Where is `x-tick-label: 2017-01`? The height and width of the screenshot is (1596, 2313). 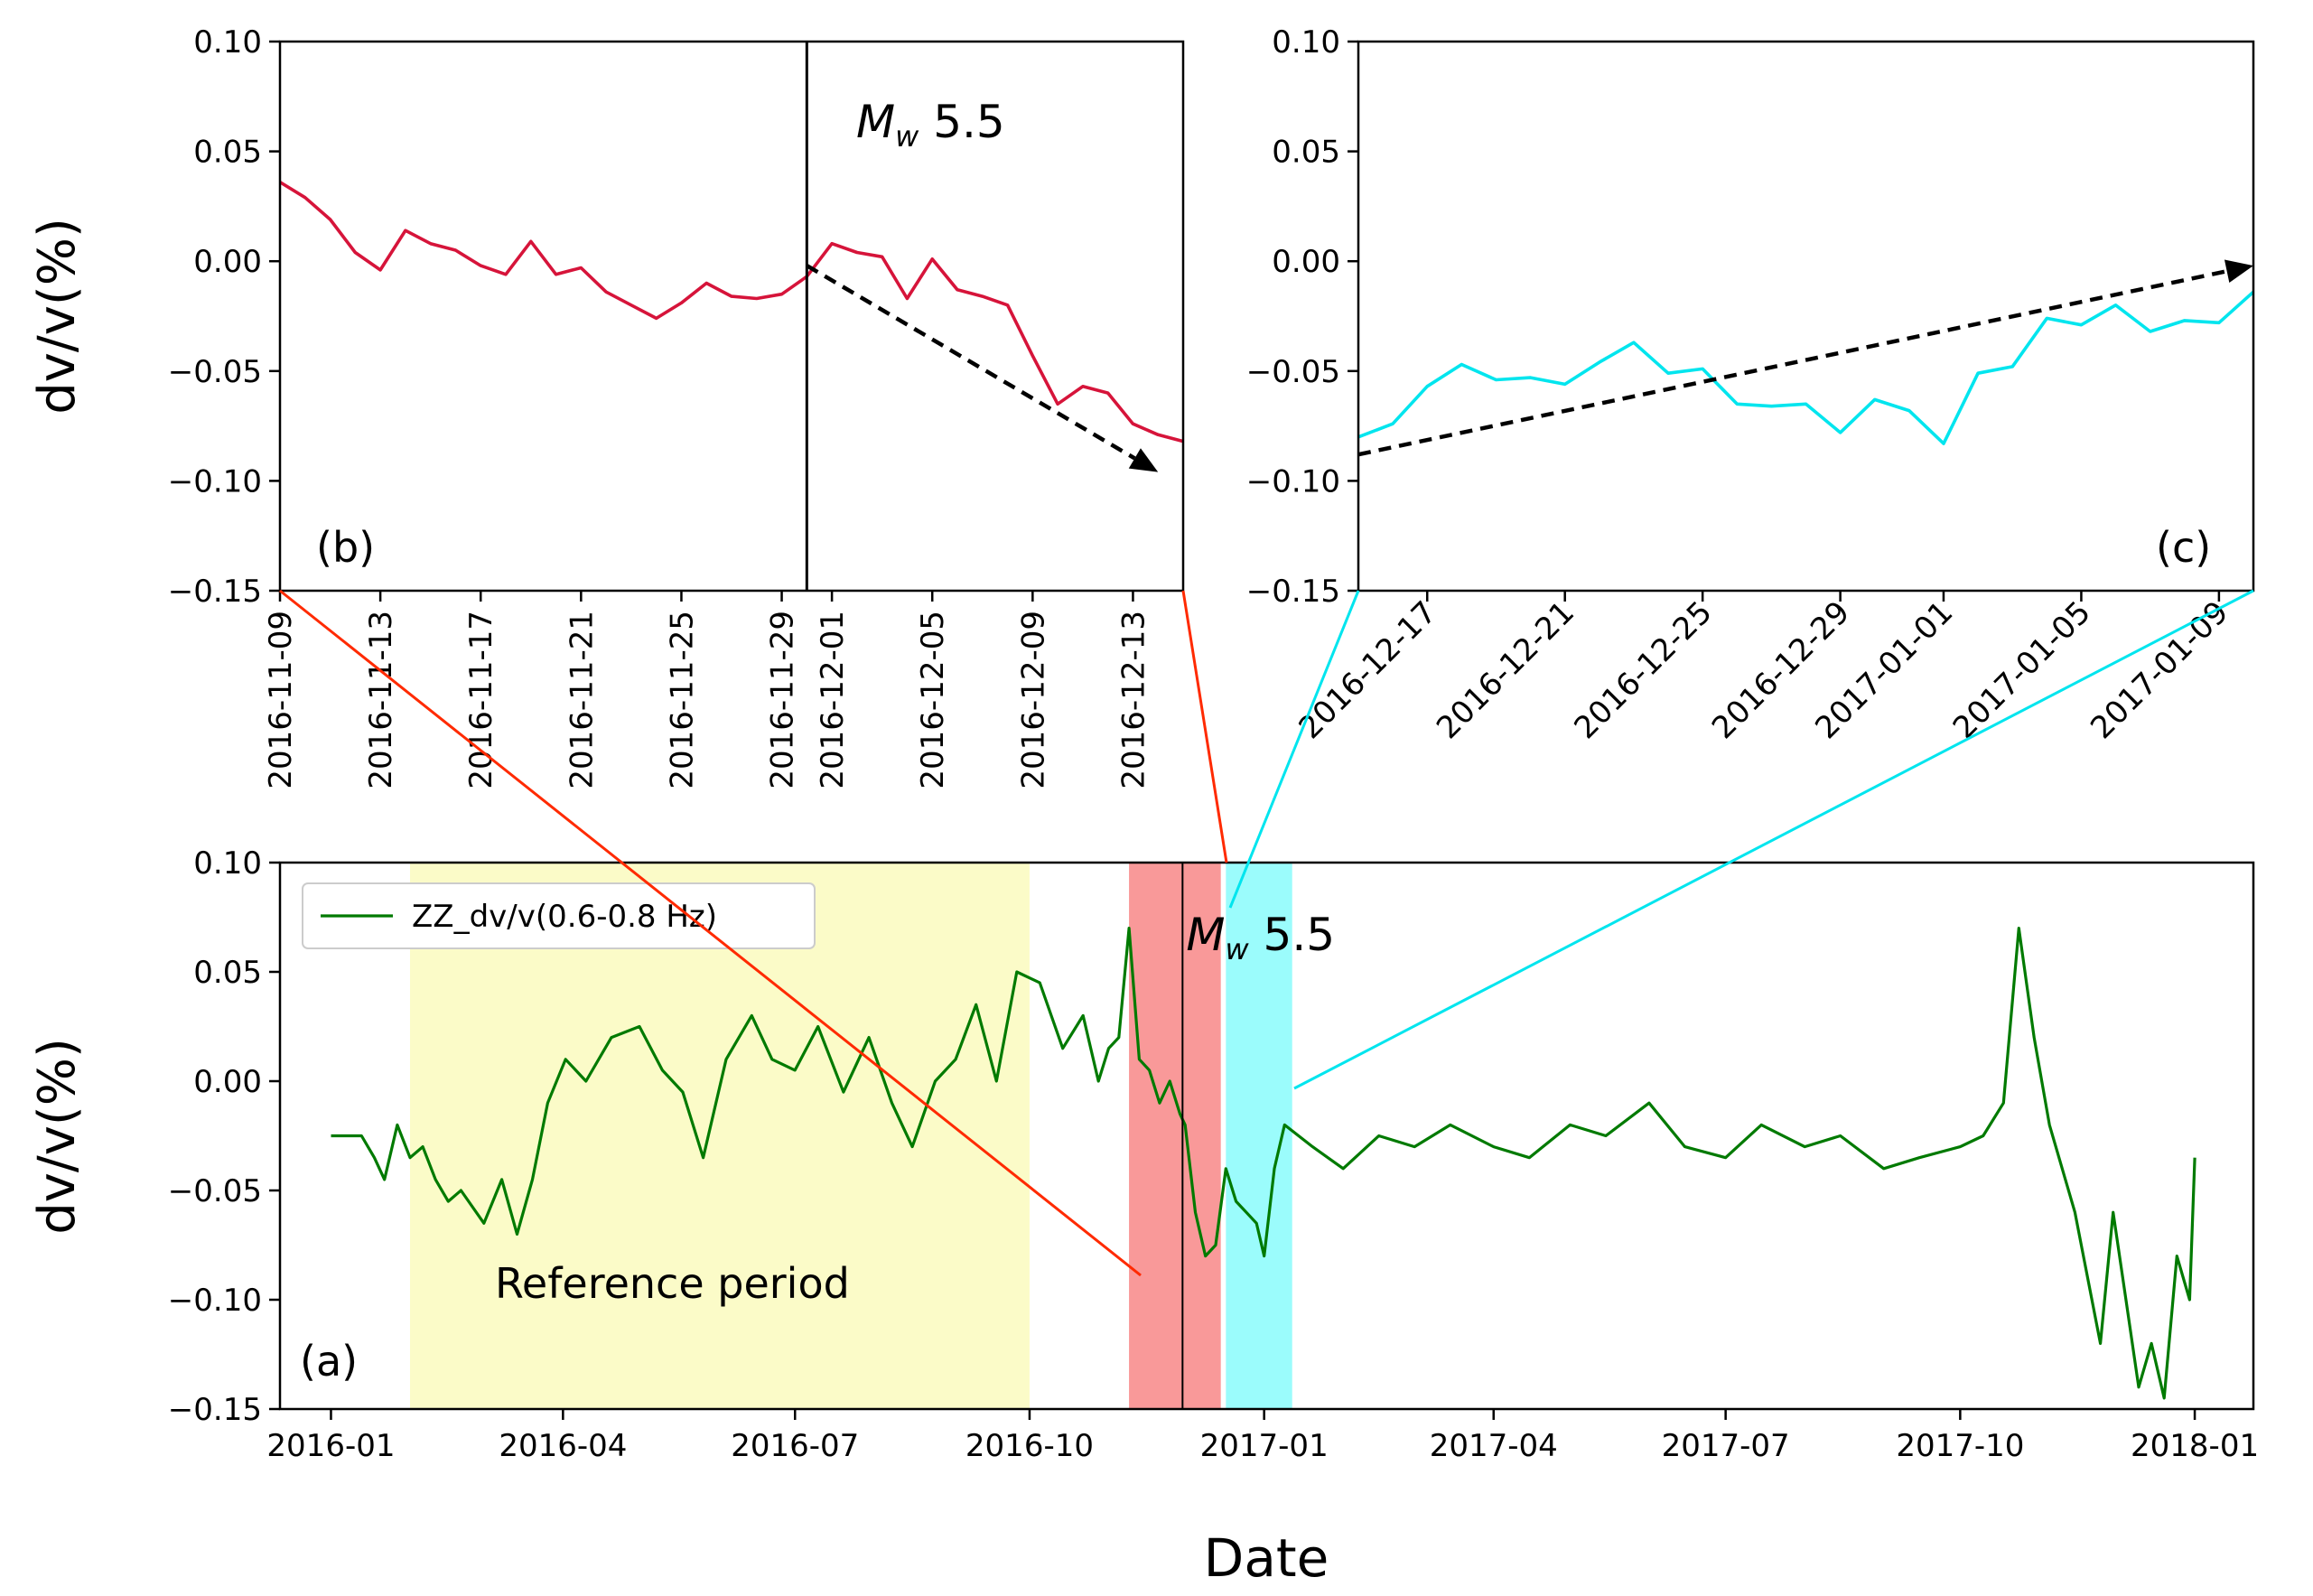 x-tick-label: 2017-01 is located at coordinates (1264, 1446).